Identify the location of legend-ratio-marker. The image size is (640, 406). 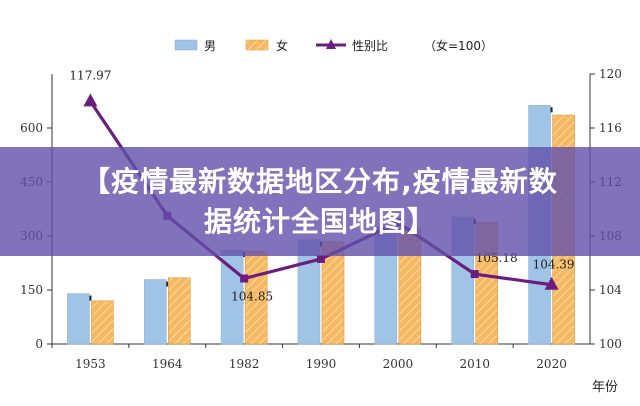
(331, 44).